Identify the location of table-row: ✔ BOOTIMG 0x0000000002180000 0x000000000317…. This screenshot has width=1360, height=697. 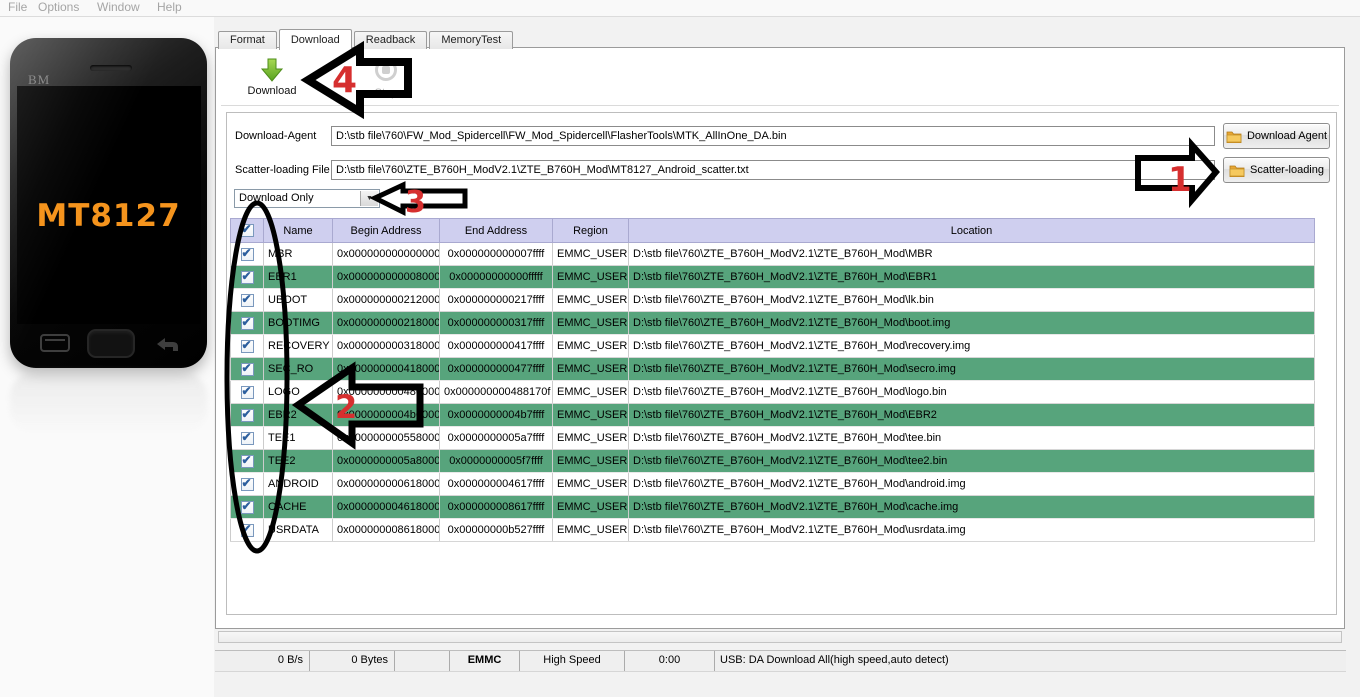
(772, 323).